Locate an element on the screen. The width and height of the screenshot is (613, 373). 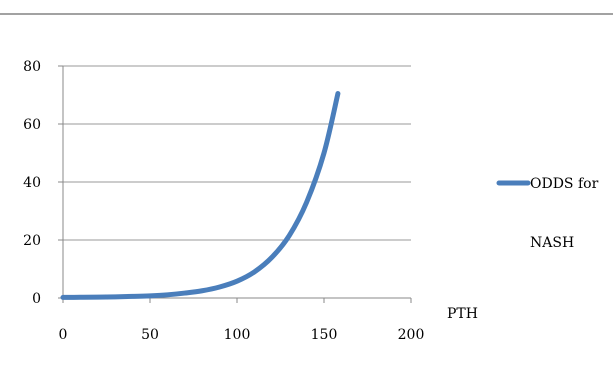
y-tick-label: 80 is located at coordinates (32, 67).